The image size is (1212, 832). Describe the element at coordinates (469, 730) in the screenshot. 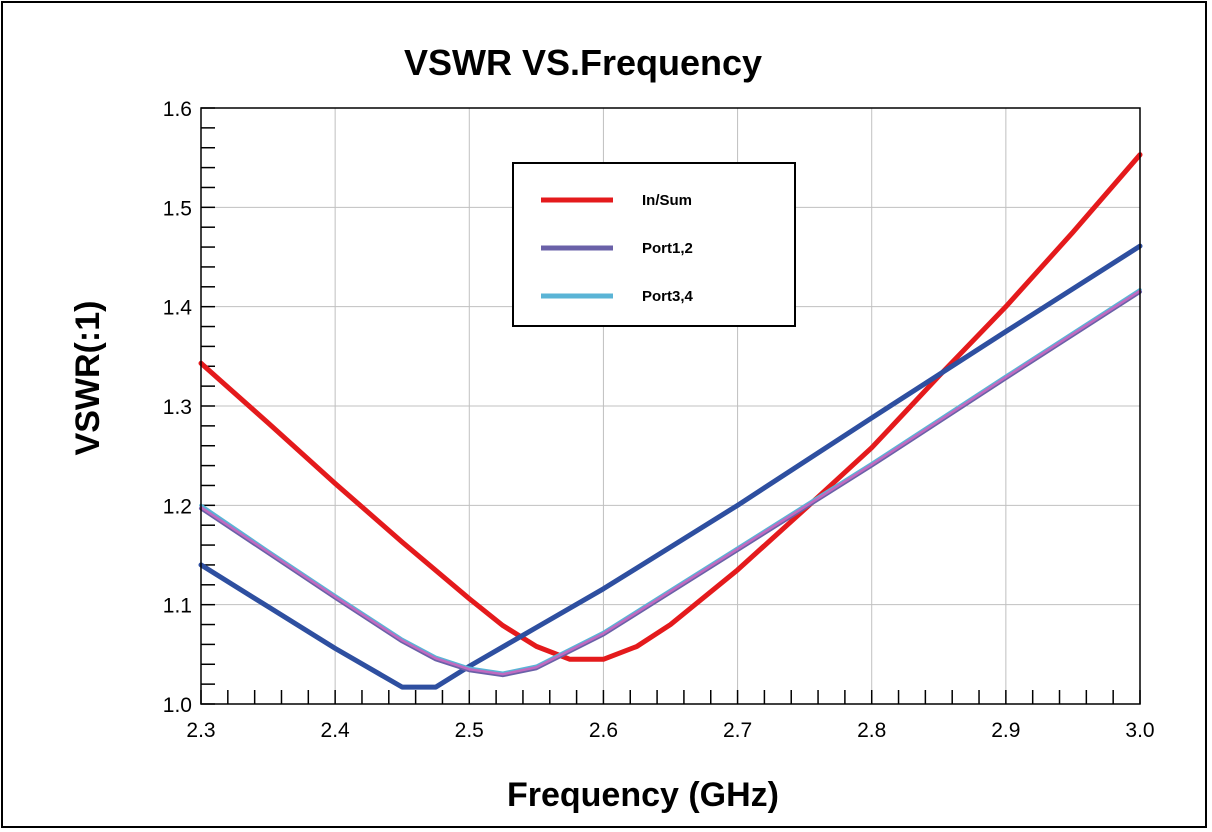

I see `x-tick-label: 2.5` at that location.